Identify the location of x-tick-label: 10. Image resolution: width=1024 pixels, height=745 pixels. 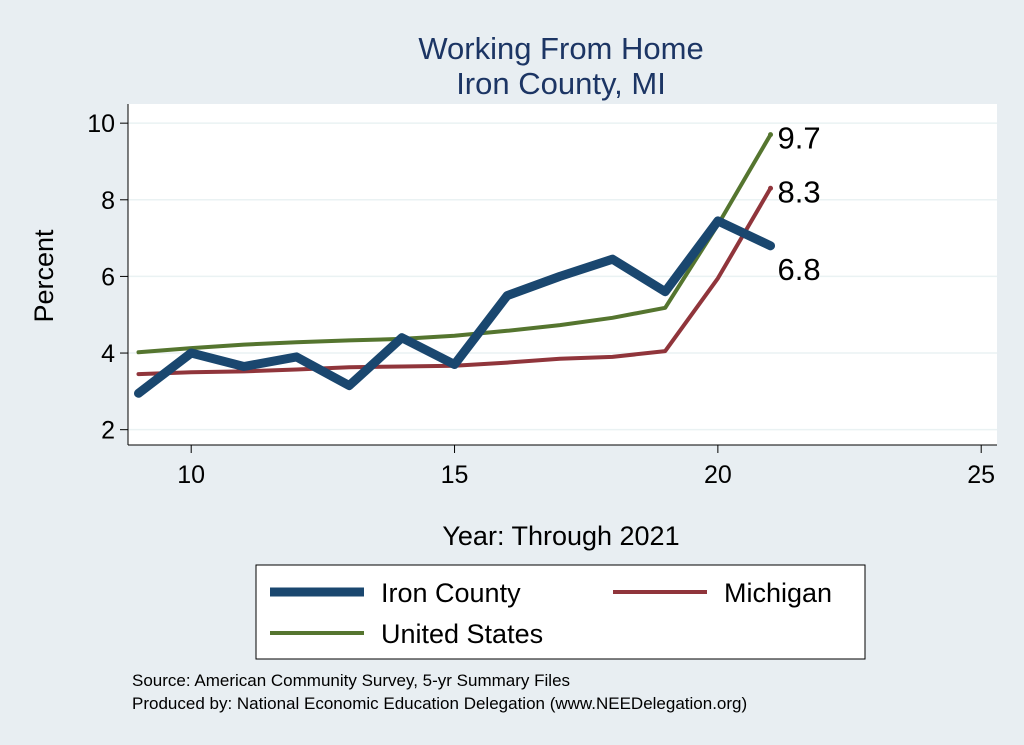
(191, 475).